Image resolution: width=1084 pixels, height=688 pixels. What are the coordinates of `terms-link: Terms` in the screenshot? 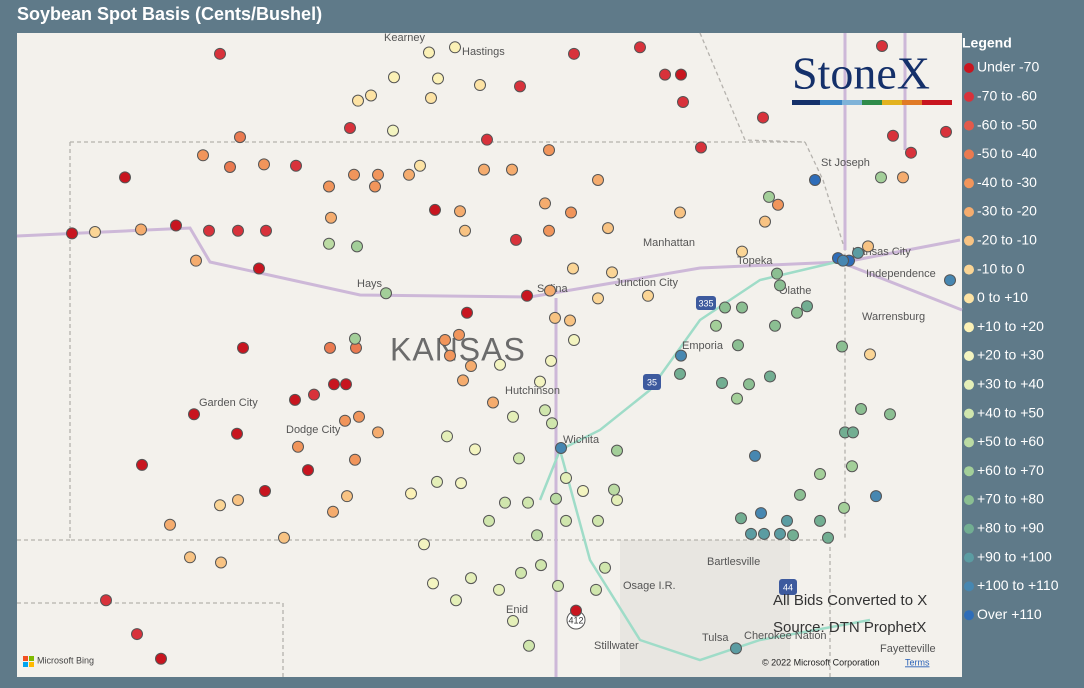 It's located at (917, 662).